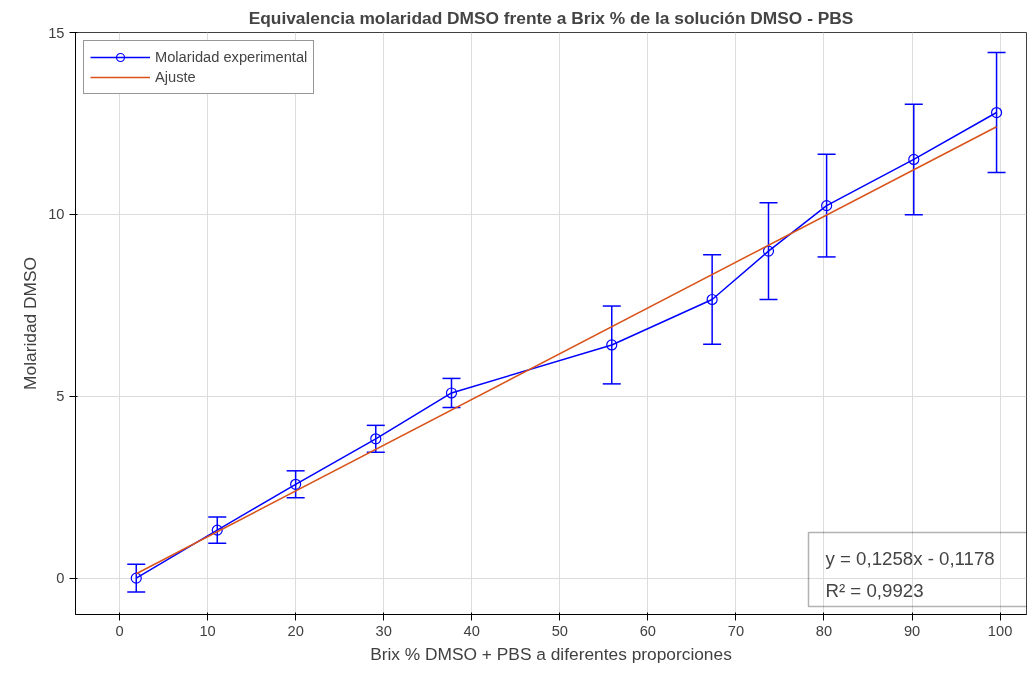 The image size is (1032, 684). Describe the element at coordinates (60, 578) in the screenshot. I see `y-tick-label: 0` at that location.